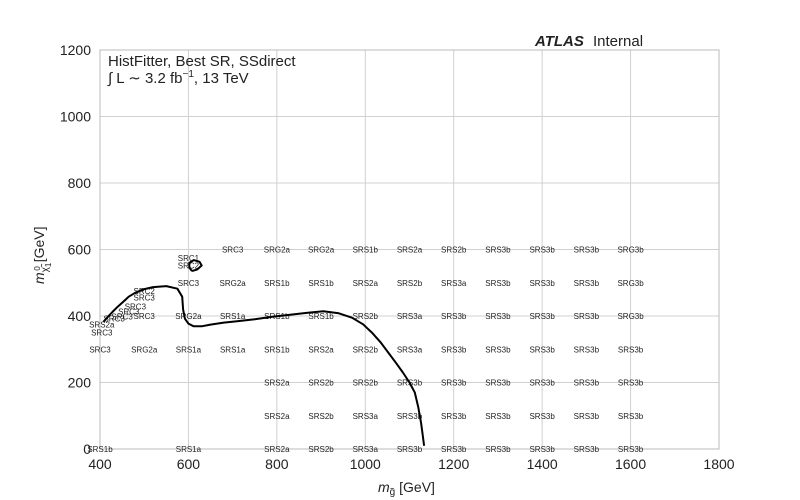  I want to click on atlas-status: Internal, so click(618, 41).